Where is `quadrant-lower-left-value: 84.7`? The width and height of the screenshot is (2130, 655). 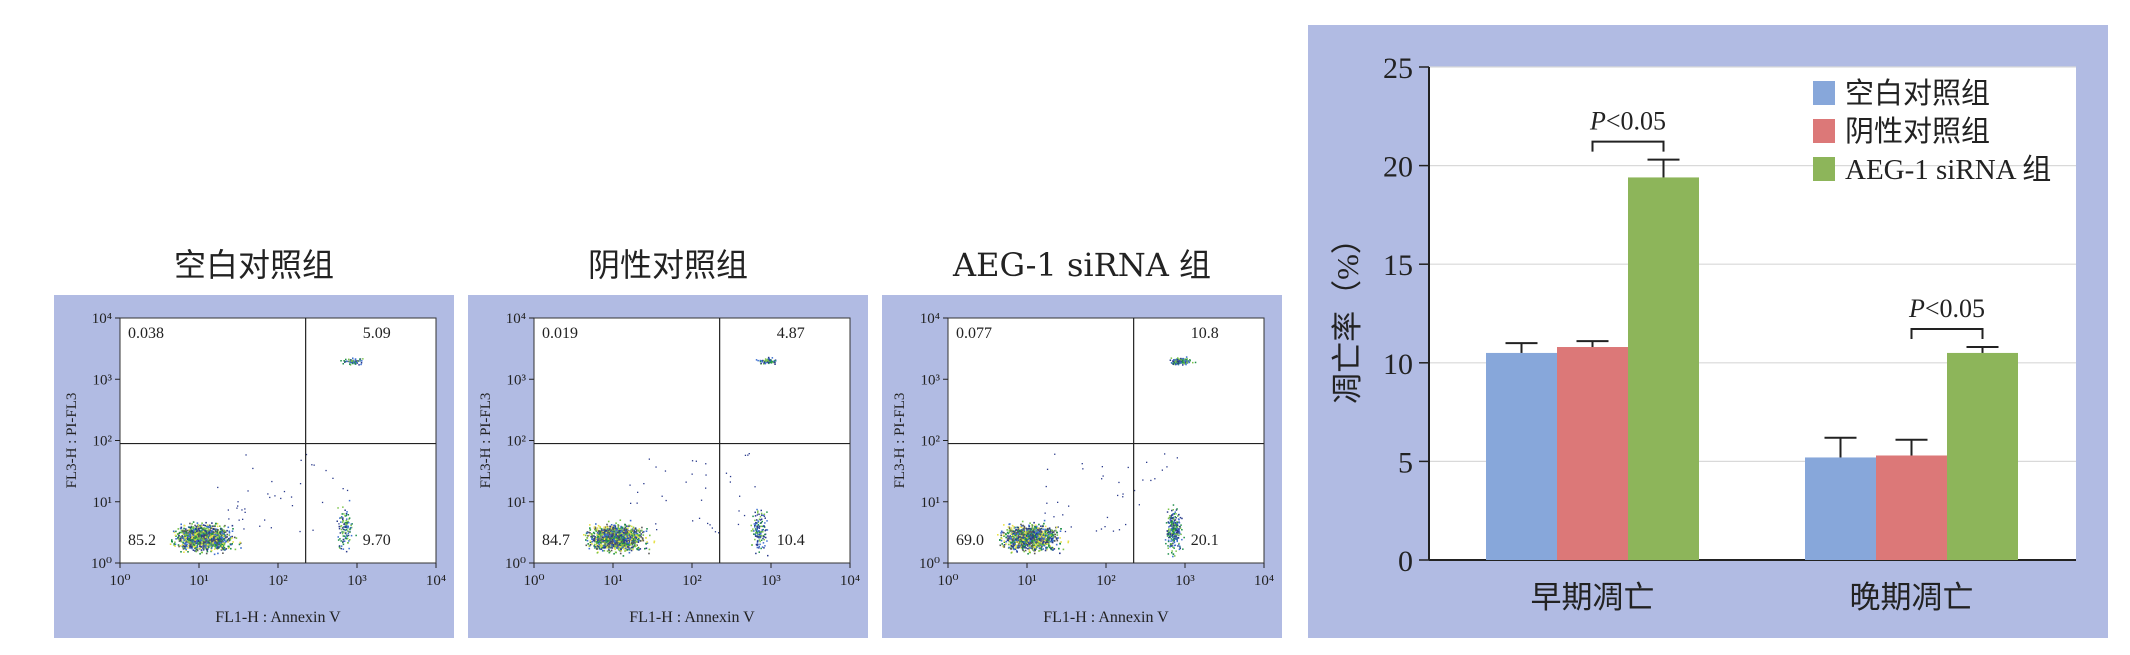
quadrant-lower-left-value: 84.7 is located at coordinates (556, 540).